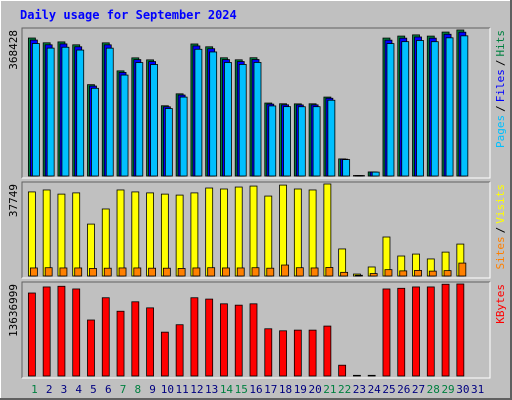 Image resolution: width=512 pixels, height=400 pixels. Describe the element at coordinates (49, 389) in the screenshot. I see `x-tick-label: 2` at that location.